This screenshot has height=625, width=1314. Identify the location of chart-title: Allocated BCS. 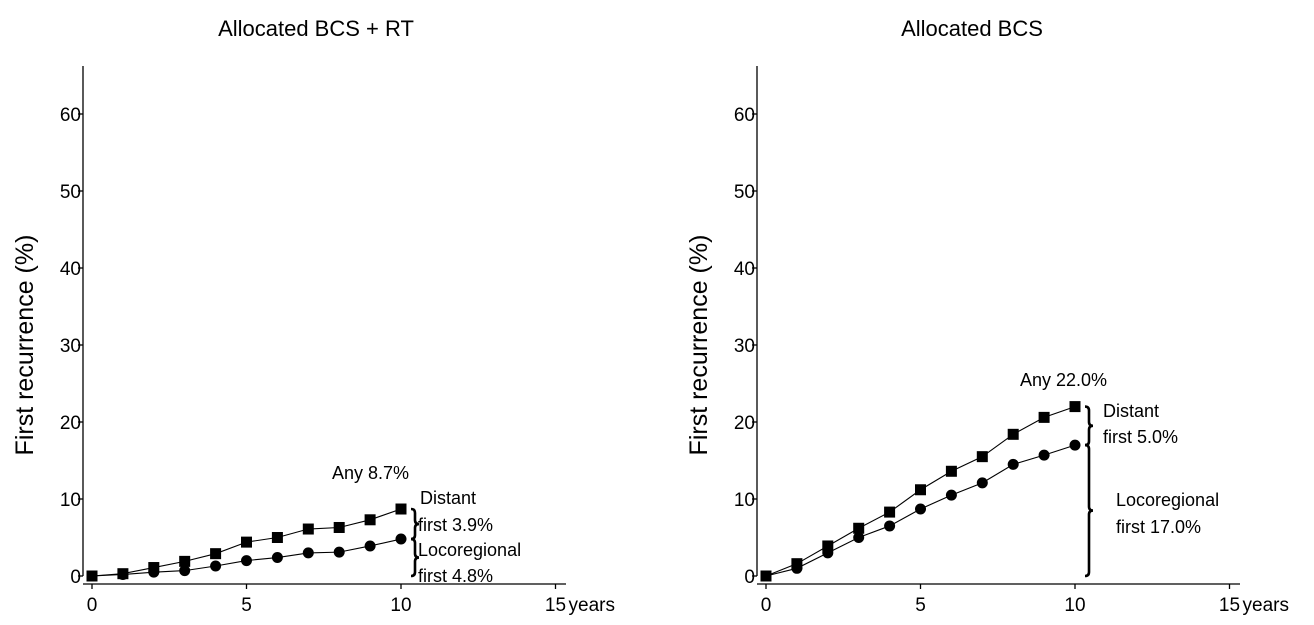
(972, 28).